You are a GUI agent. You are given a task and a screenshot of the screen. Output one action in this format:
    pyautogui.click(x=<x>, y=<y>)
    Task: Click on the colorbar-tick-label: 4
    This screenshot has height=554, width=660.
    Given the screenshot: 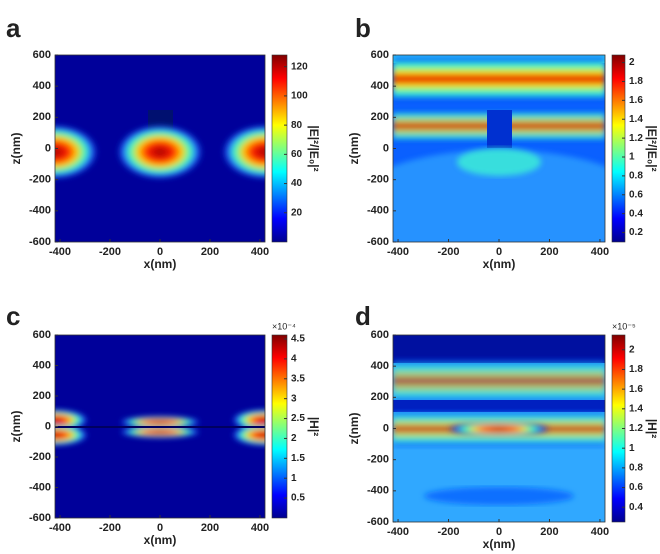 What is the action you would take?
    pyautogui.click(x=294, y=359)
    